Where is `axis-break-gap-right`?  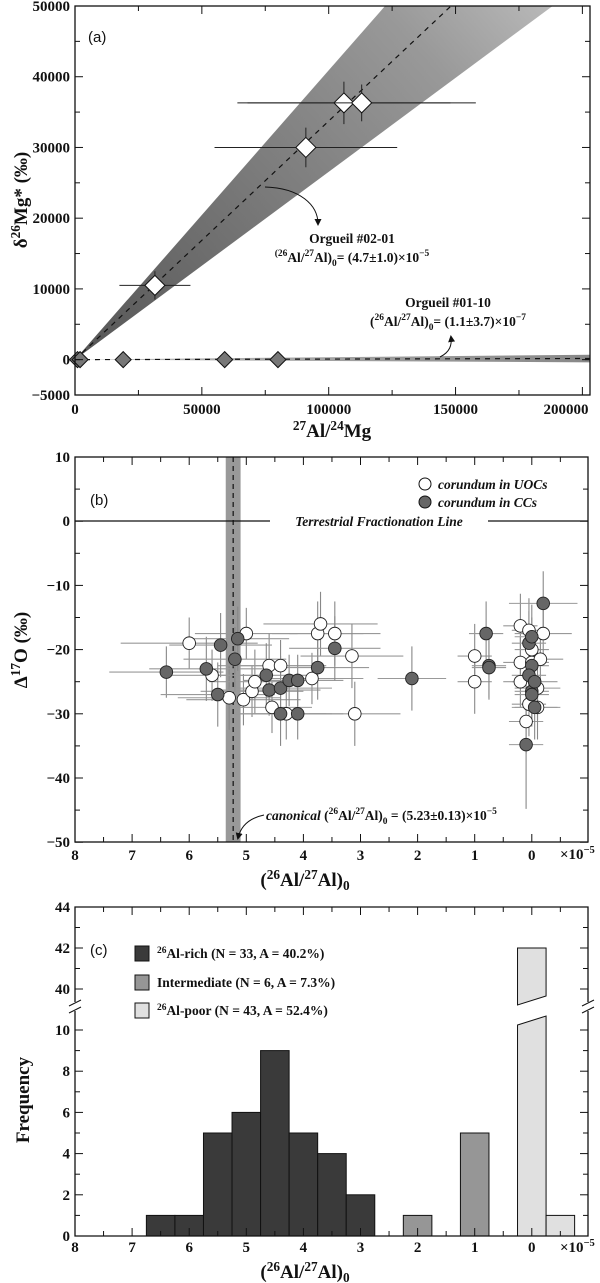 axis-break-gap-right is located at coordinates (588, 1006).